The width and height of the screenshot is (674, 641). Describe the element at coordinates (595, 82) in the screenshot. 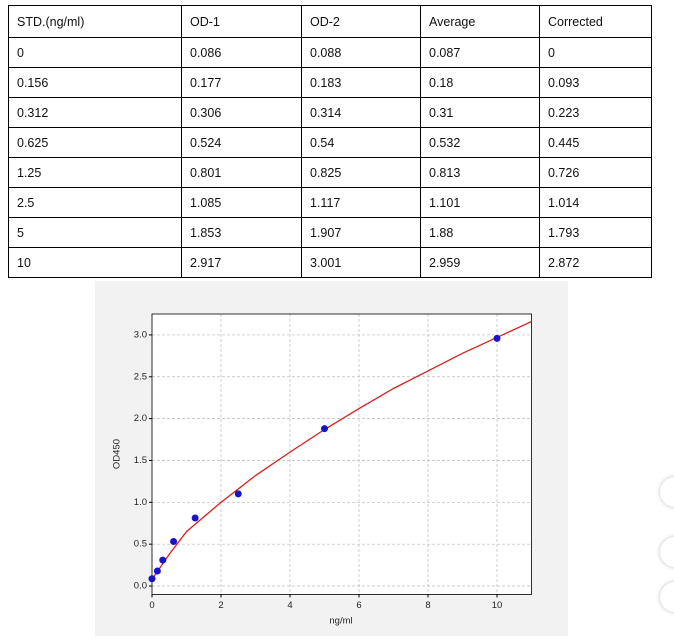

I see `table-cell: 0.093` at that location.